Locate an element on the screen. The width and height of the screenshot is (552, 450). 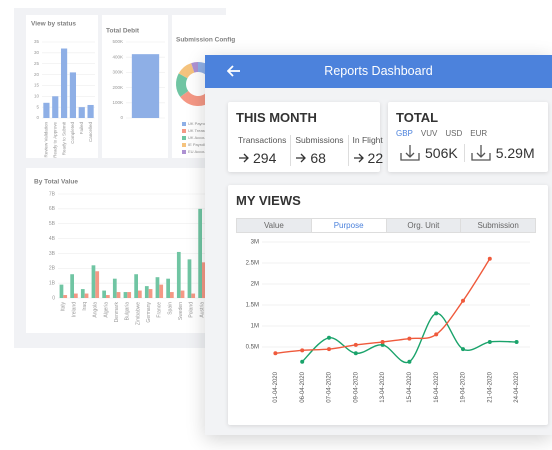
chart-title: View by status is located at coordinates (53, 24).